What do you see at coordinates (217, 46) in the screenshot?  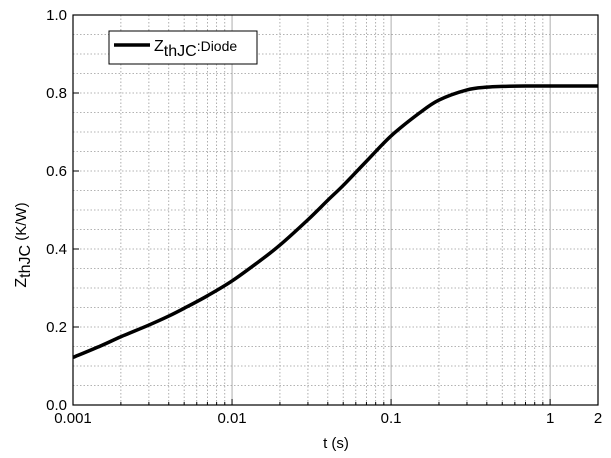 I see `legend-label-suffix: :Diode` at bounding box center [217, 46].